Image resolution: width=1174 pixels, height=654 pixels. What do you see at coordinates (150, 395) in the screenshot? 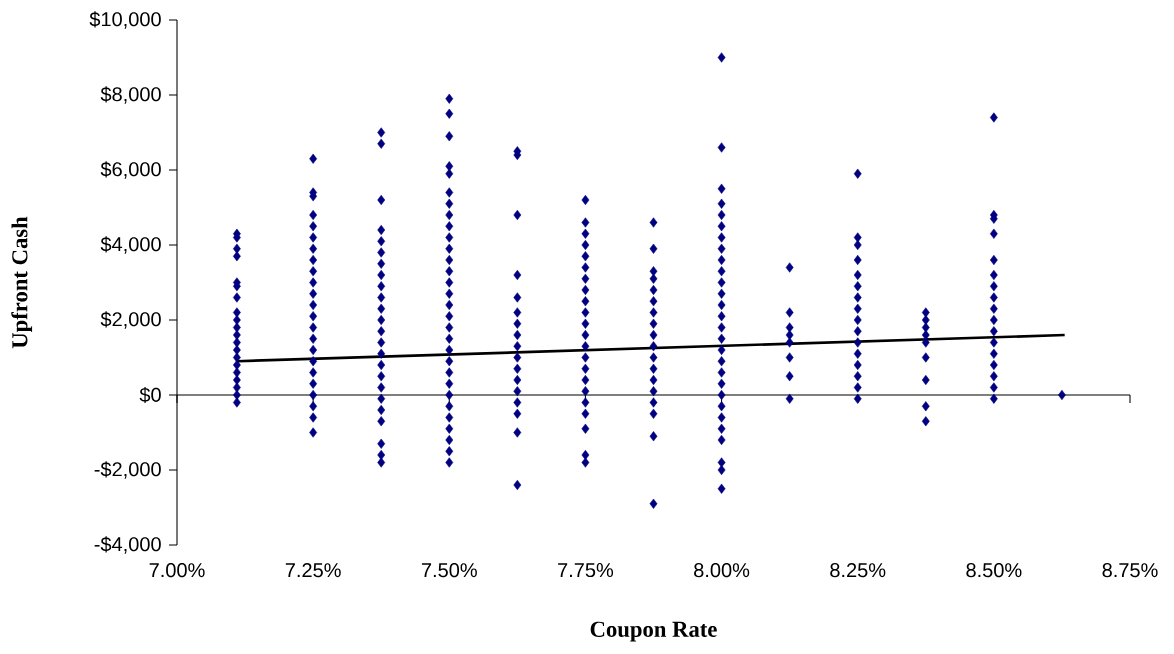
I see `y-tick-label: $0` at bounding box center [150, 395].